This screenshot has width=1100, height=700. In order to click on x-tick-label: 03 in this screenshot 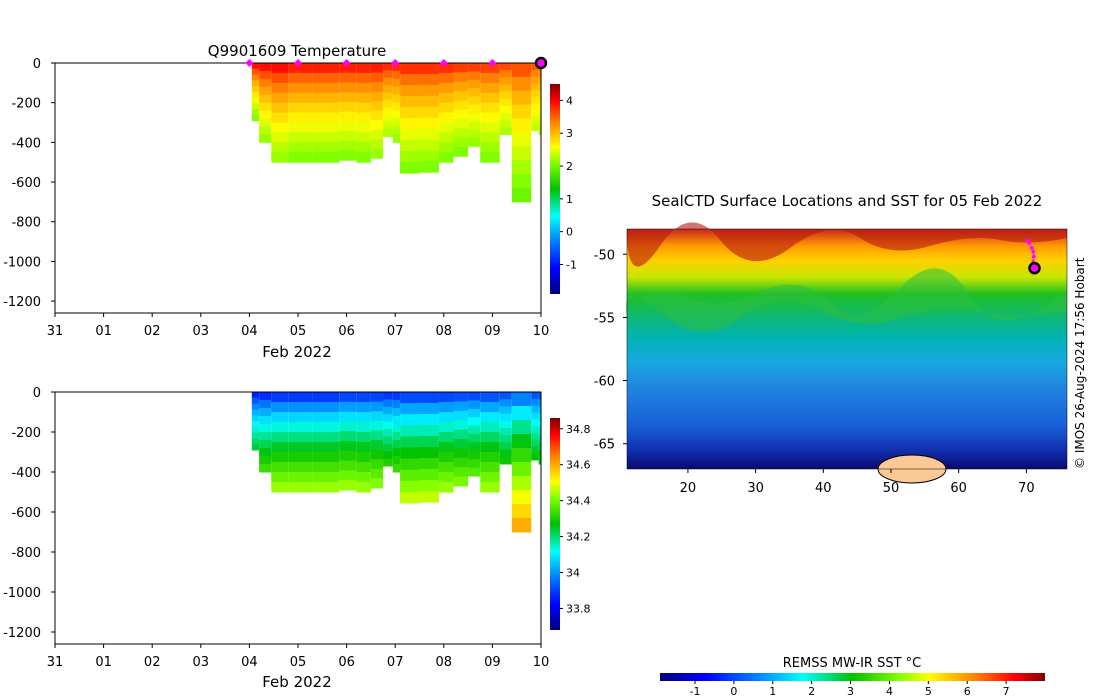, I will do `click(201, 331)`.